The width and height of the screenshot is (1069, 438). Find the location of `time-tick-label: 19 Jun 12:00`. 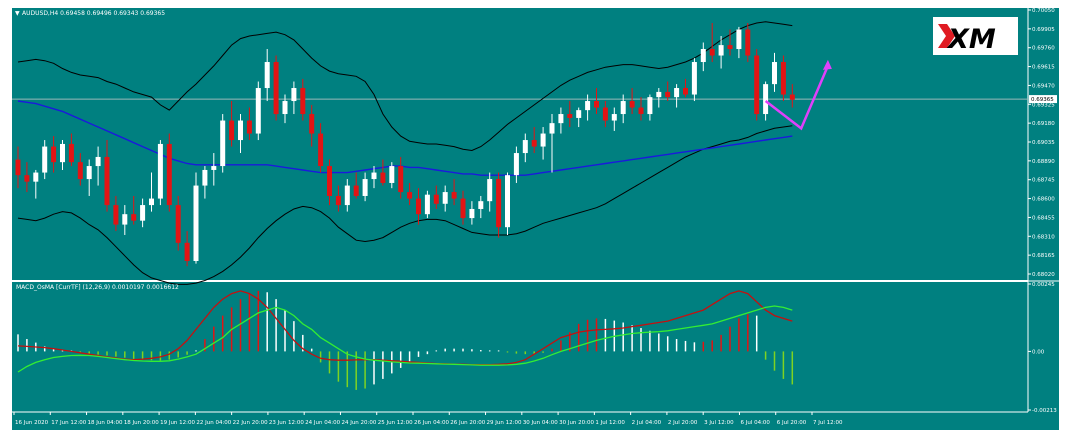

time-tick-label: 19 Jun 12:00 is located at coordinates (177, 423).